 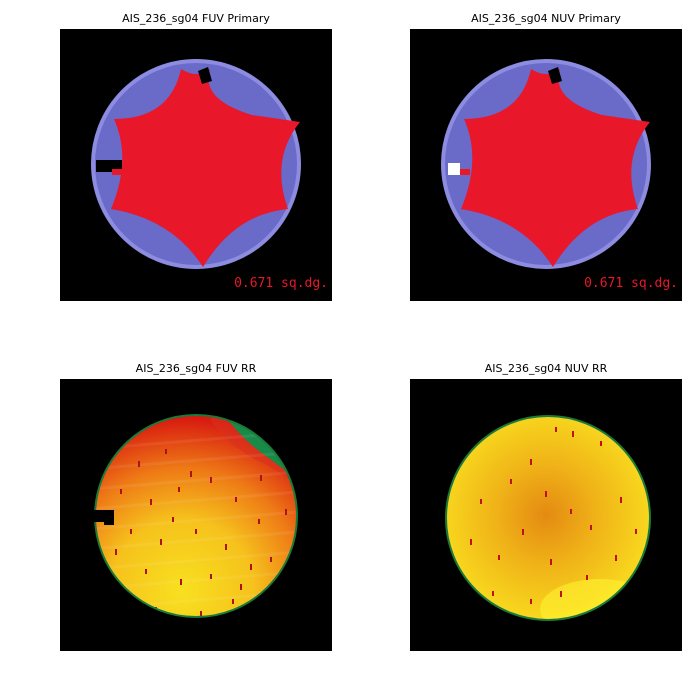 What do you see at coordinates (196, 368) in the screenshot?
I see `panel-title: AIS_236_sg04 FUV RR` at bounding box center [196, 368].